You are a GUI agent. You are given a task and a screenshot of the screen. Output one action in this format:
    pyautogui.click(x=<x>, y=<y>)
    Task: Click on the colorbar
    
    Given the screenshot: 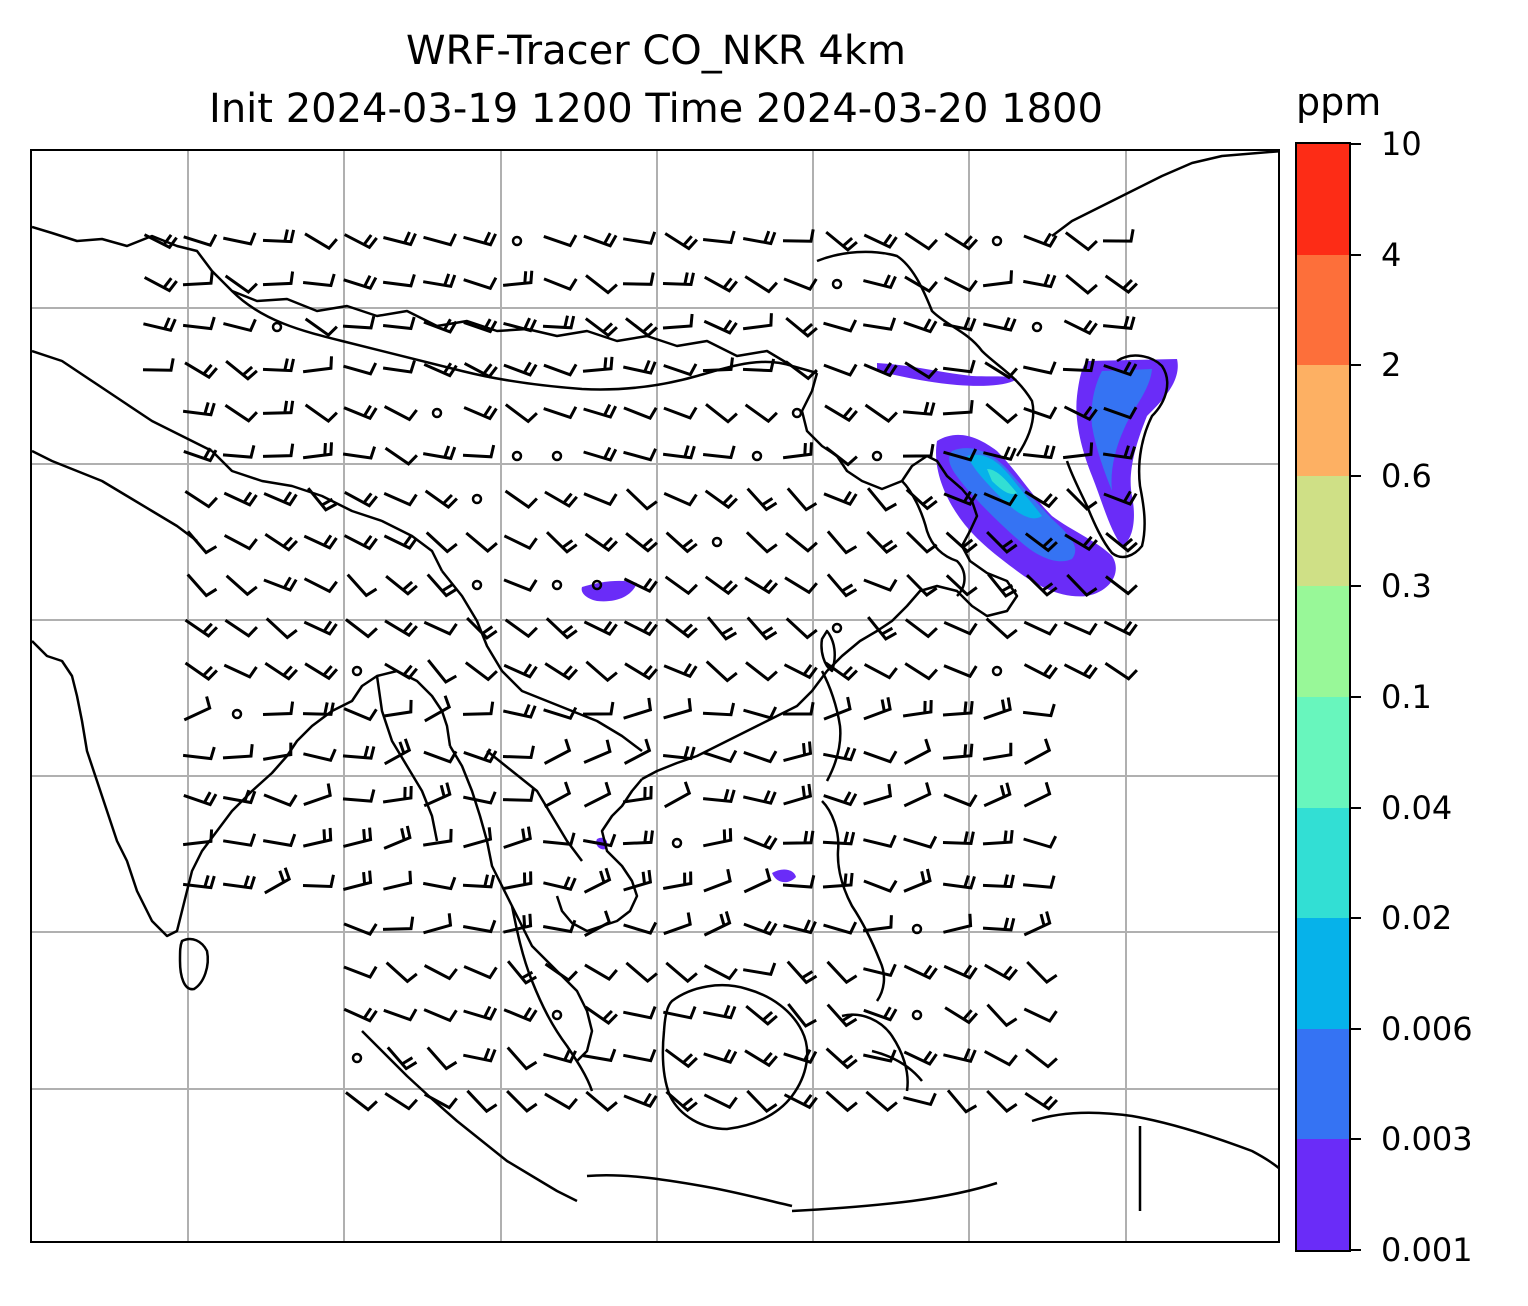 What is the action you would take?
    pyautogui.click(x=1323, y=697)
    